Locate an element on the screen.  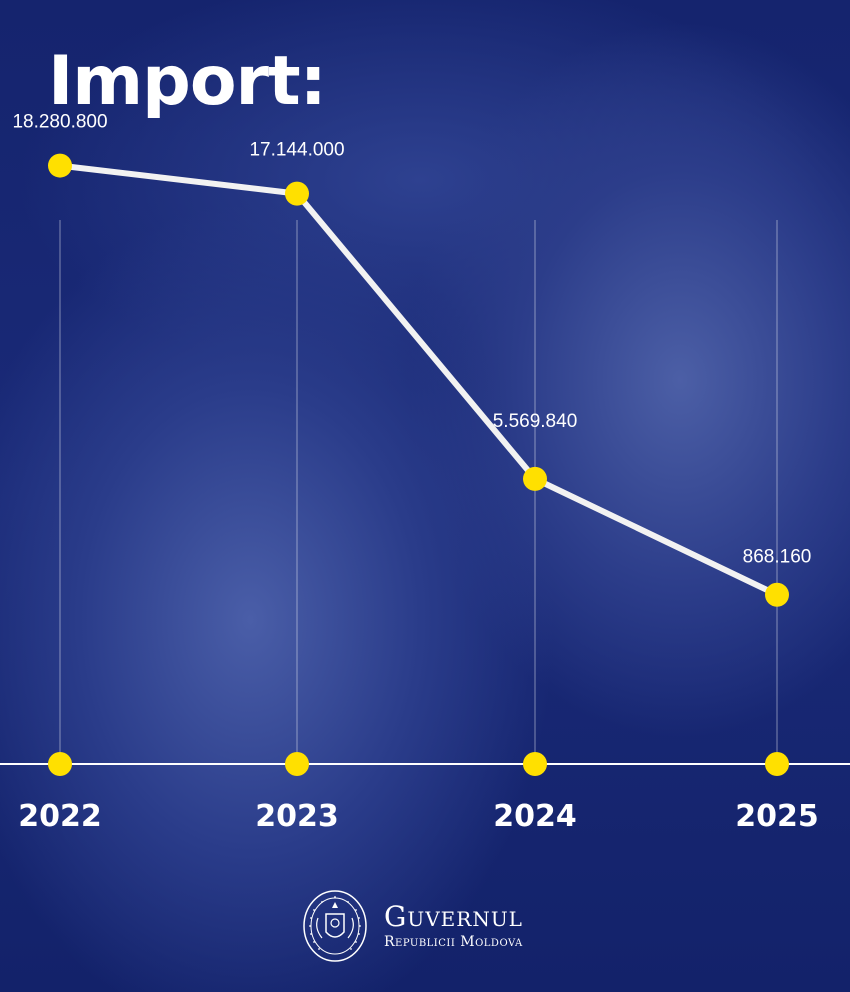
footer-logo: Guvernul Republicii Moldova is located at coordinates (412, 926).